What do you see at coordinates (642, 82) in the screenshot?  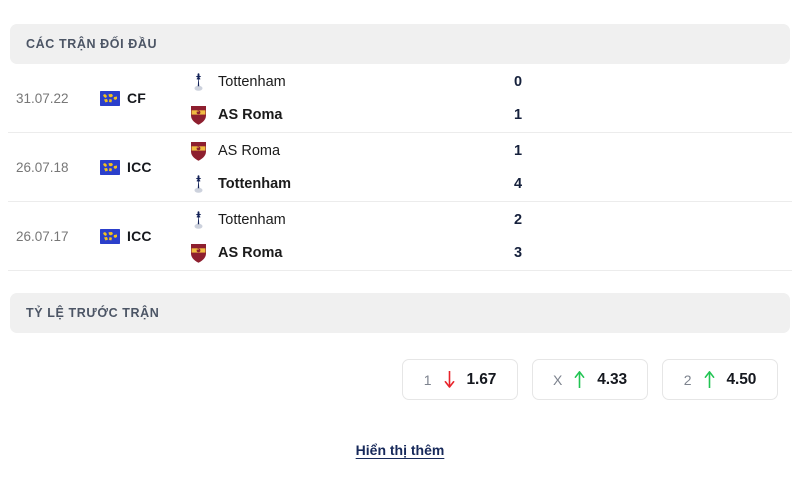 I see `home-score-line: 0` at bounding box center [642, 82].